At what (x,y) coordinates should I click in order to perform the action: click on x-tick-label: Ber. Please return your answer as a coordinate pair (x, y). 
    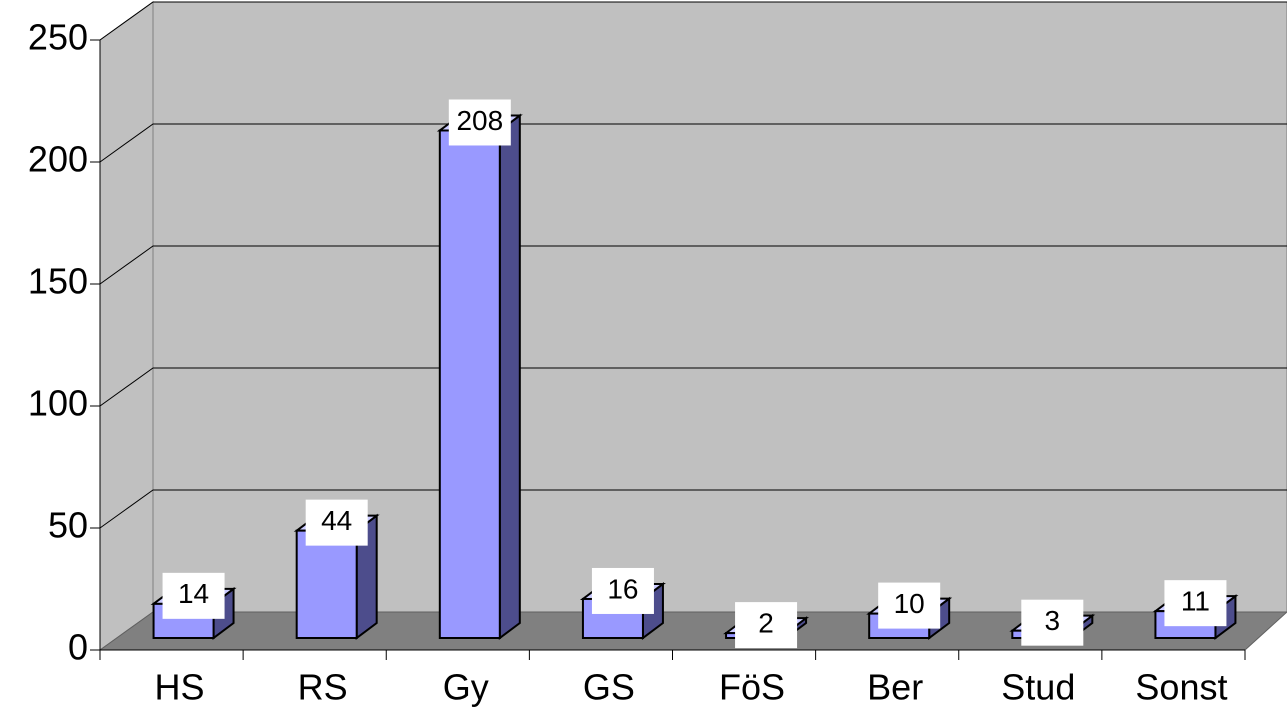
    Looking at the image, I should click on (895, 687).